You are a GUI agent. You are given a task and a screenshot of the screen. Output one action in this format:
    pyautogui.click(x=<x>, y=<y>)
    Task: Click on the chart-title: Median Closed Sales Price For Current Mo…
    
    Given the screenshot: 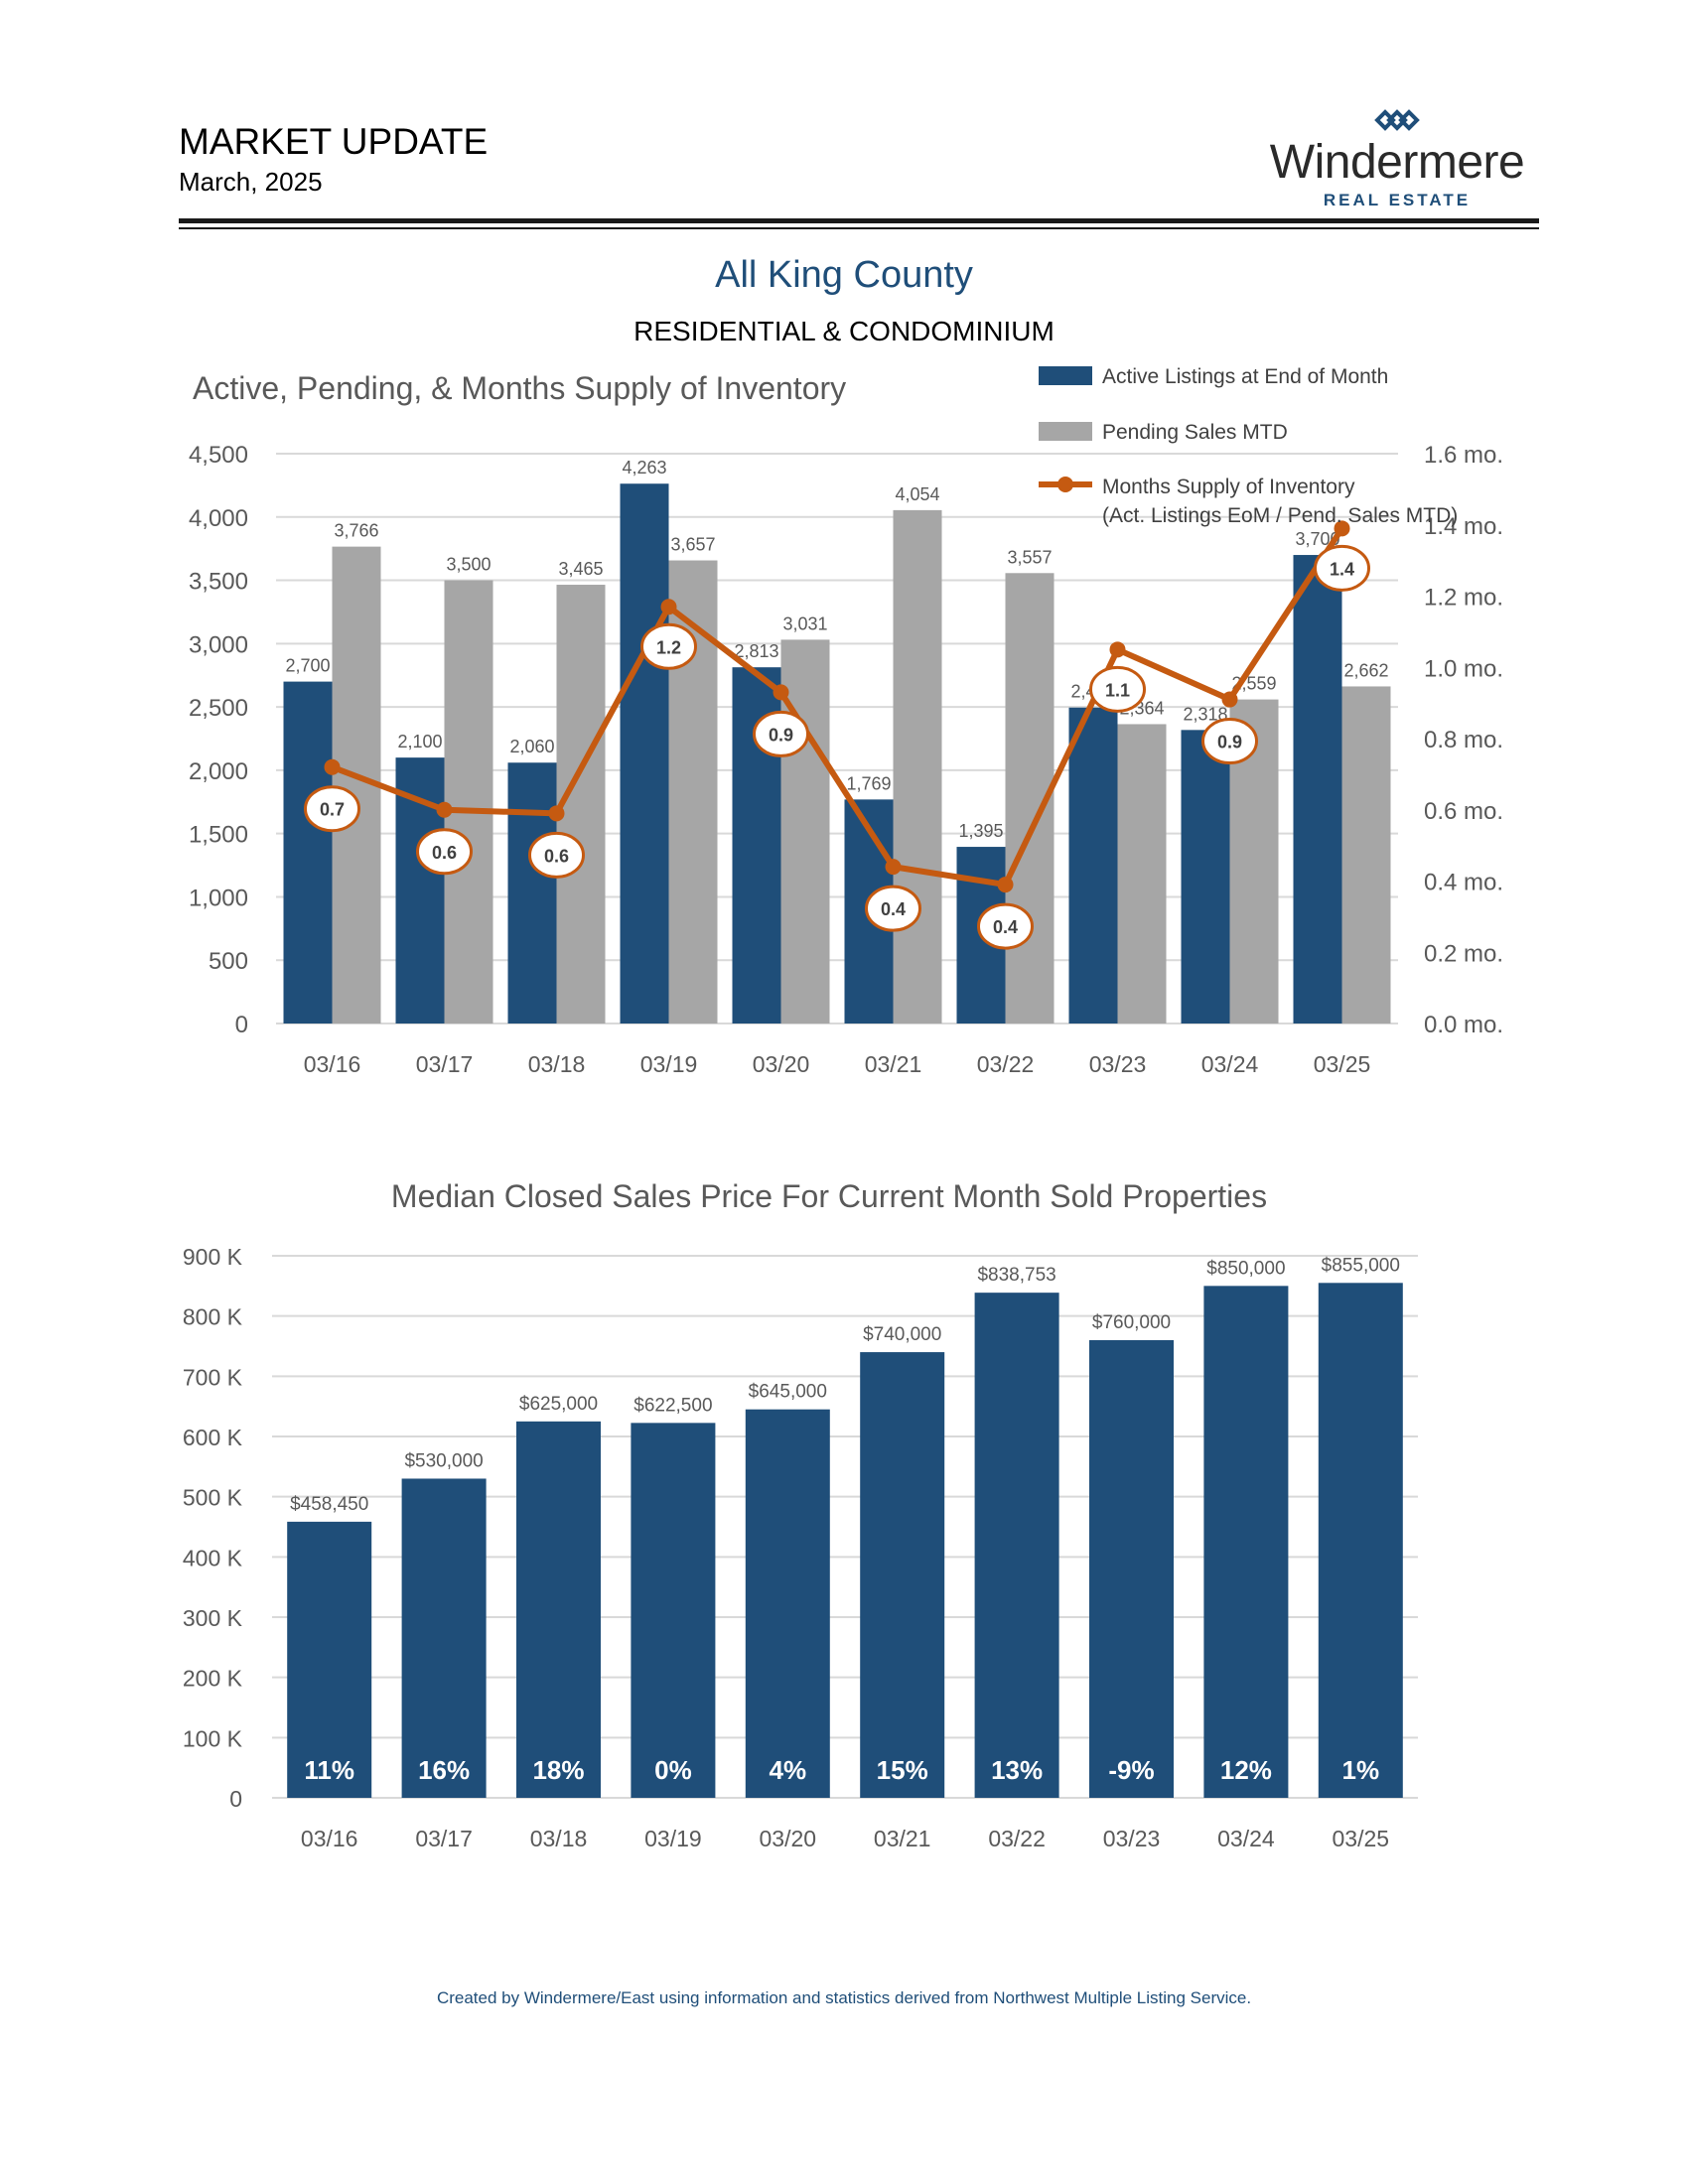 What is the action you would take?
    pyautogui.click(x=829, y=1196)
    